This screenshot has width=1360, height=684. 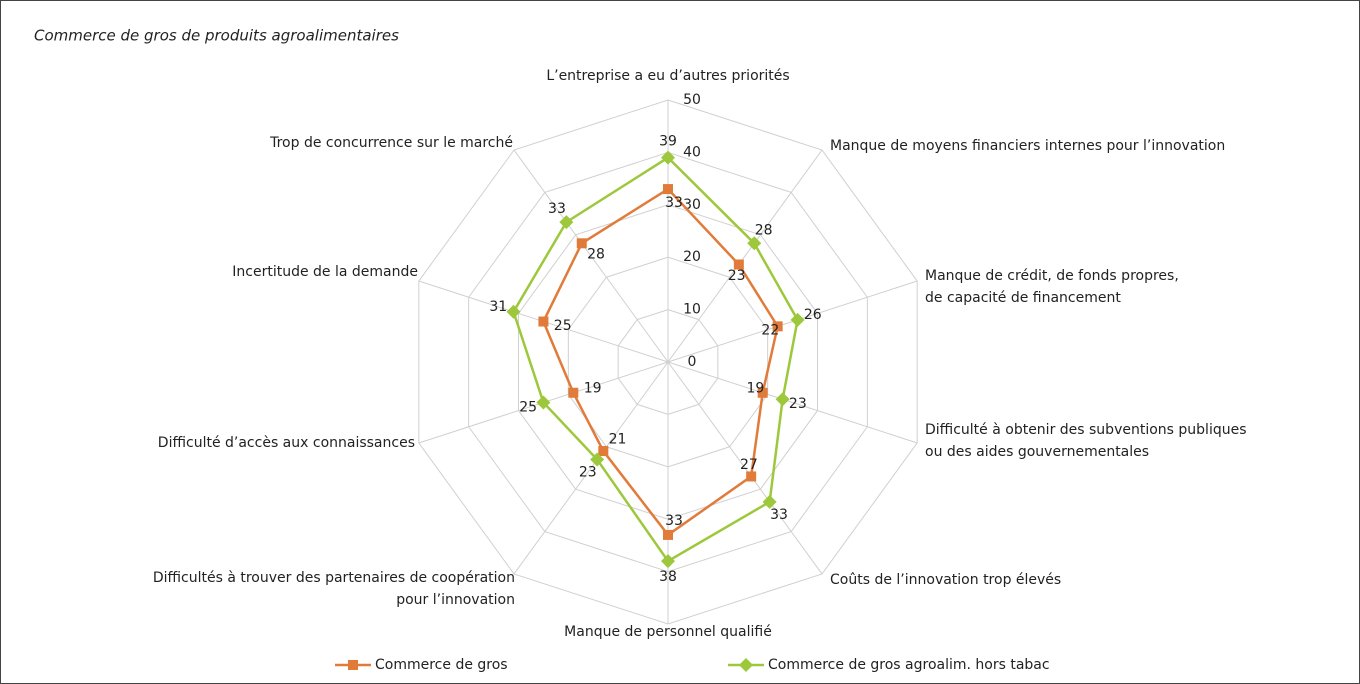 I want to click on category-label: Difficulté d’accès aux connaissances, so click(x=286, y=443).